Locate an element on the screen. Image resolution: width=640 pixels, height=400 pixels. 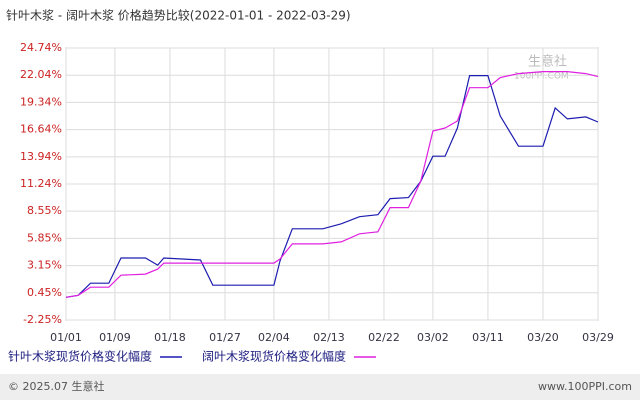
x-tick-label: 03/20 is located at coordinates (543, 337).